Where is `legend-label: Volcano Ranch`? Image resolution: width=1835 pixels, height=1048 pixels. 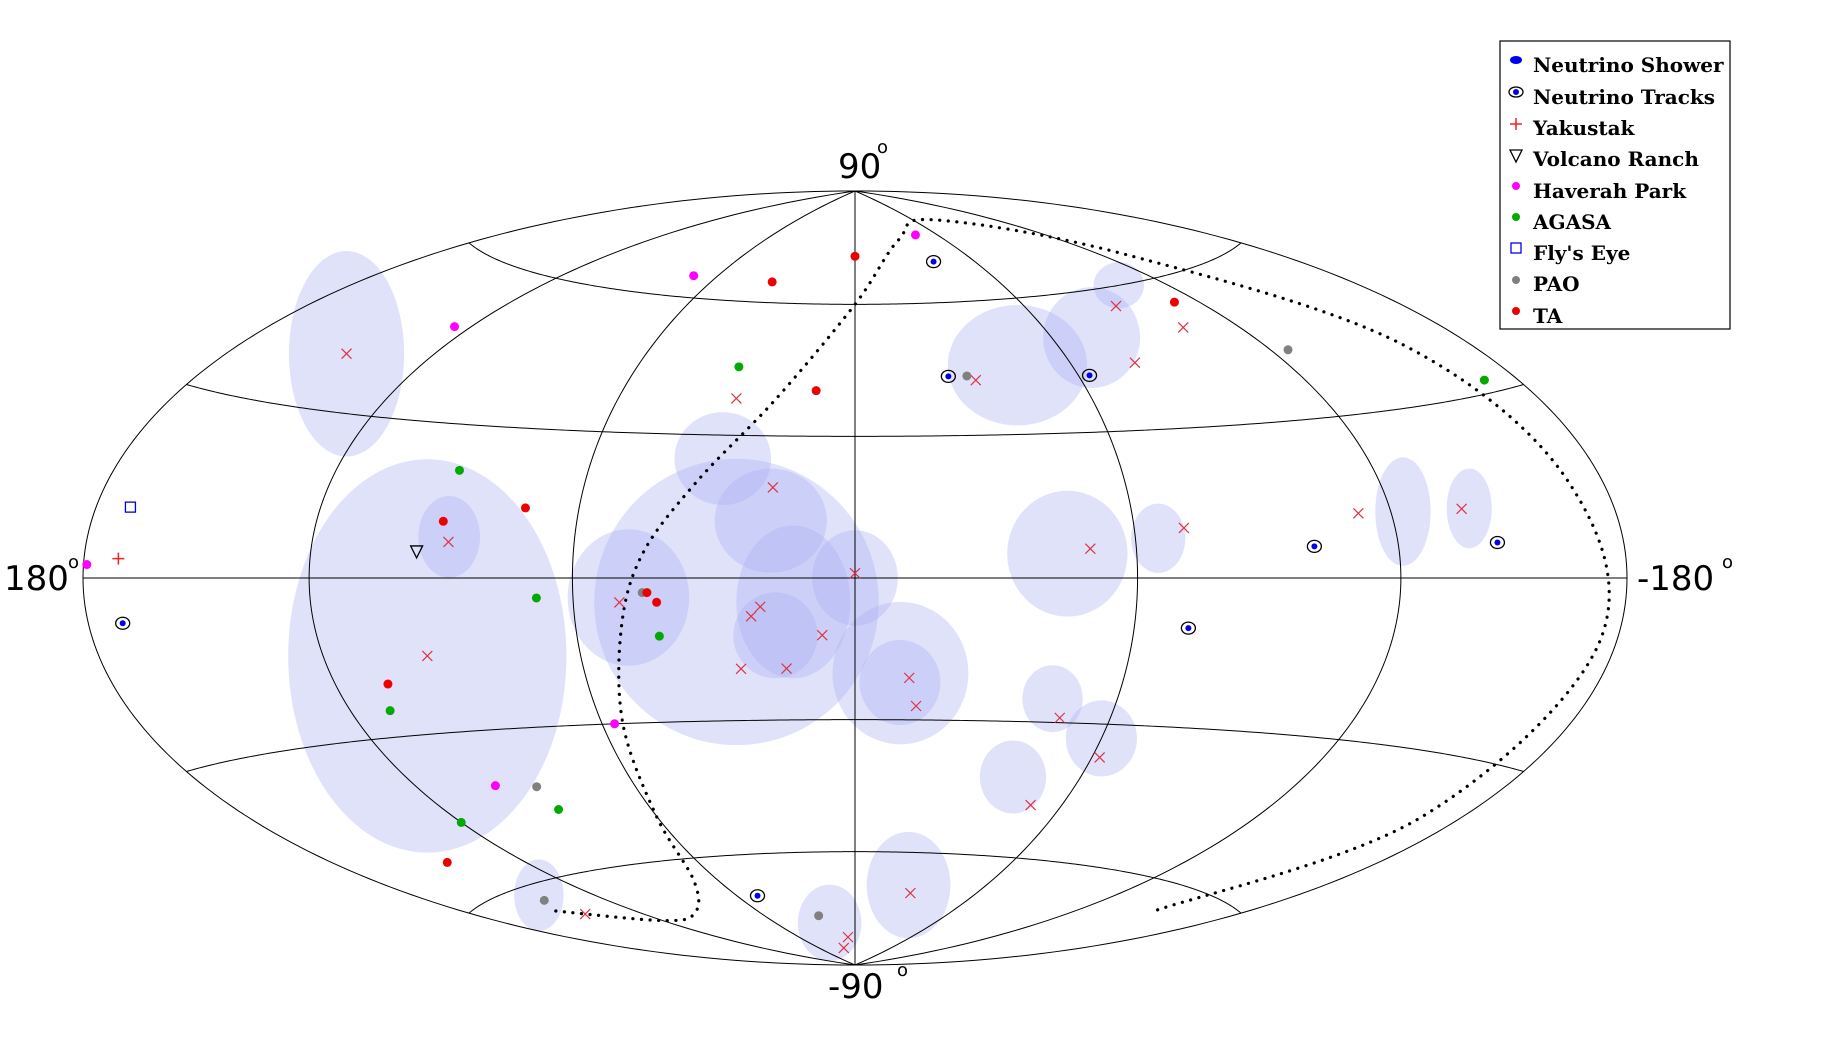
legend-label: Volcano Ranch is located at coordinates (1615, 159).